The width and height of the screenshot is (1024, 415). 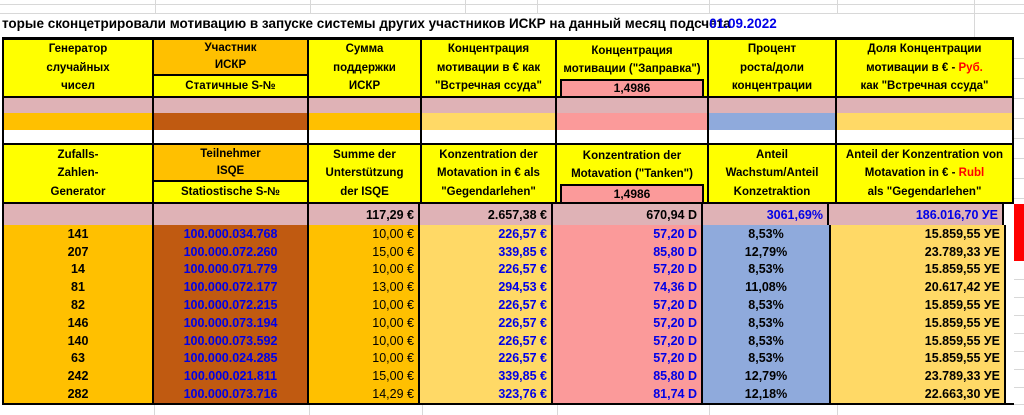 I want to click on cell-r8-c4: 226,57 €, so click(x=486, y=358).